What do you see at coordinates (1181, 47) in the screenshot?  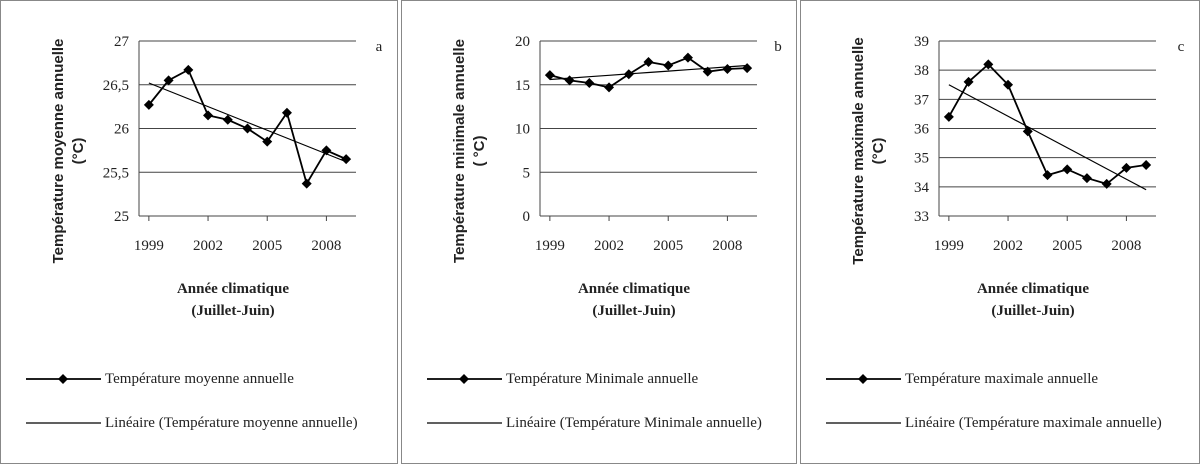 I see `annotation: c` at bounding box center [1181, 47].